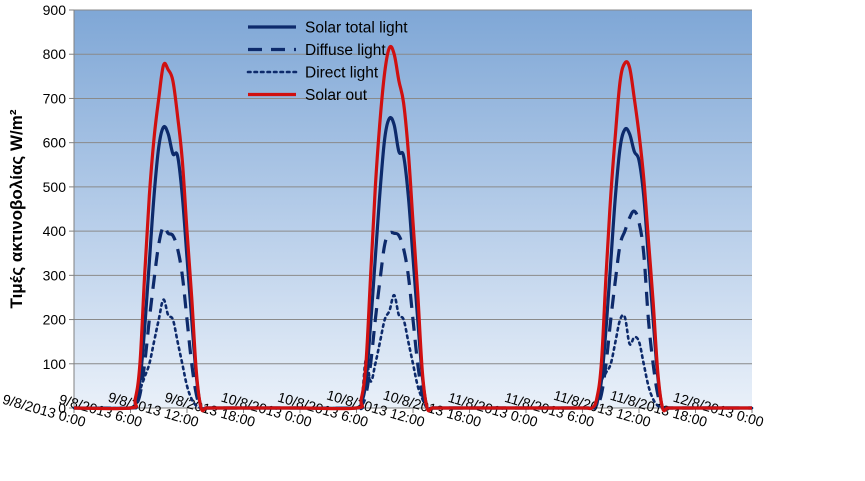  Describe the element at coordinates (55, 98) in the screenshot. I see `y-tick-label: 700` at that location.